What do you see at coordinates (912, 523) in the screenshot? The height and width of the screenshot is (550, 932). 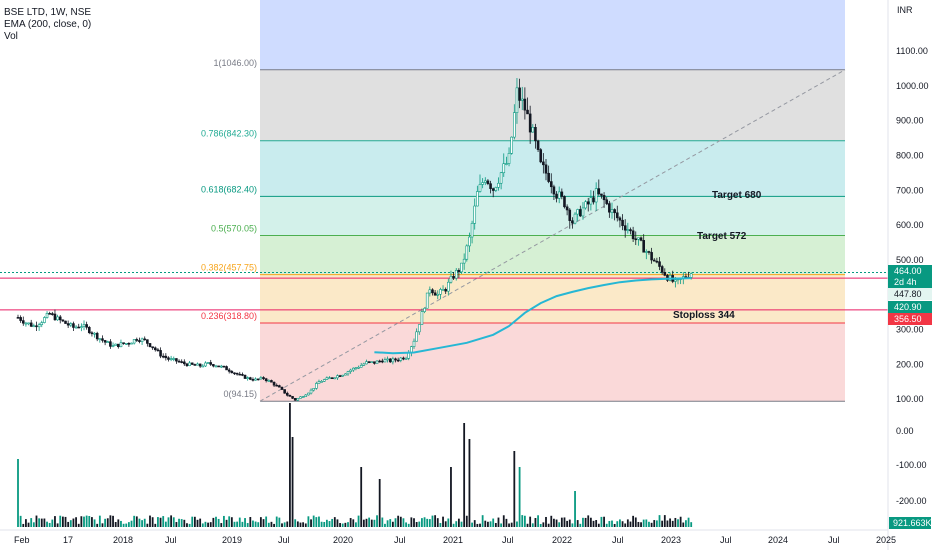 I see `volume-current-label: 921.663K` at bounding box center [912, 523].